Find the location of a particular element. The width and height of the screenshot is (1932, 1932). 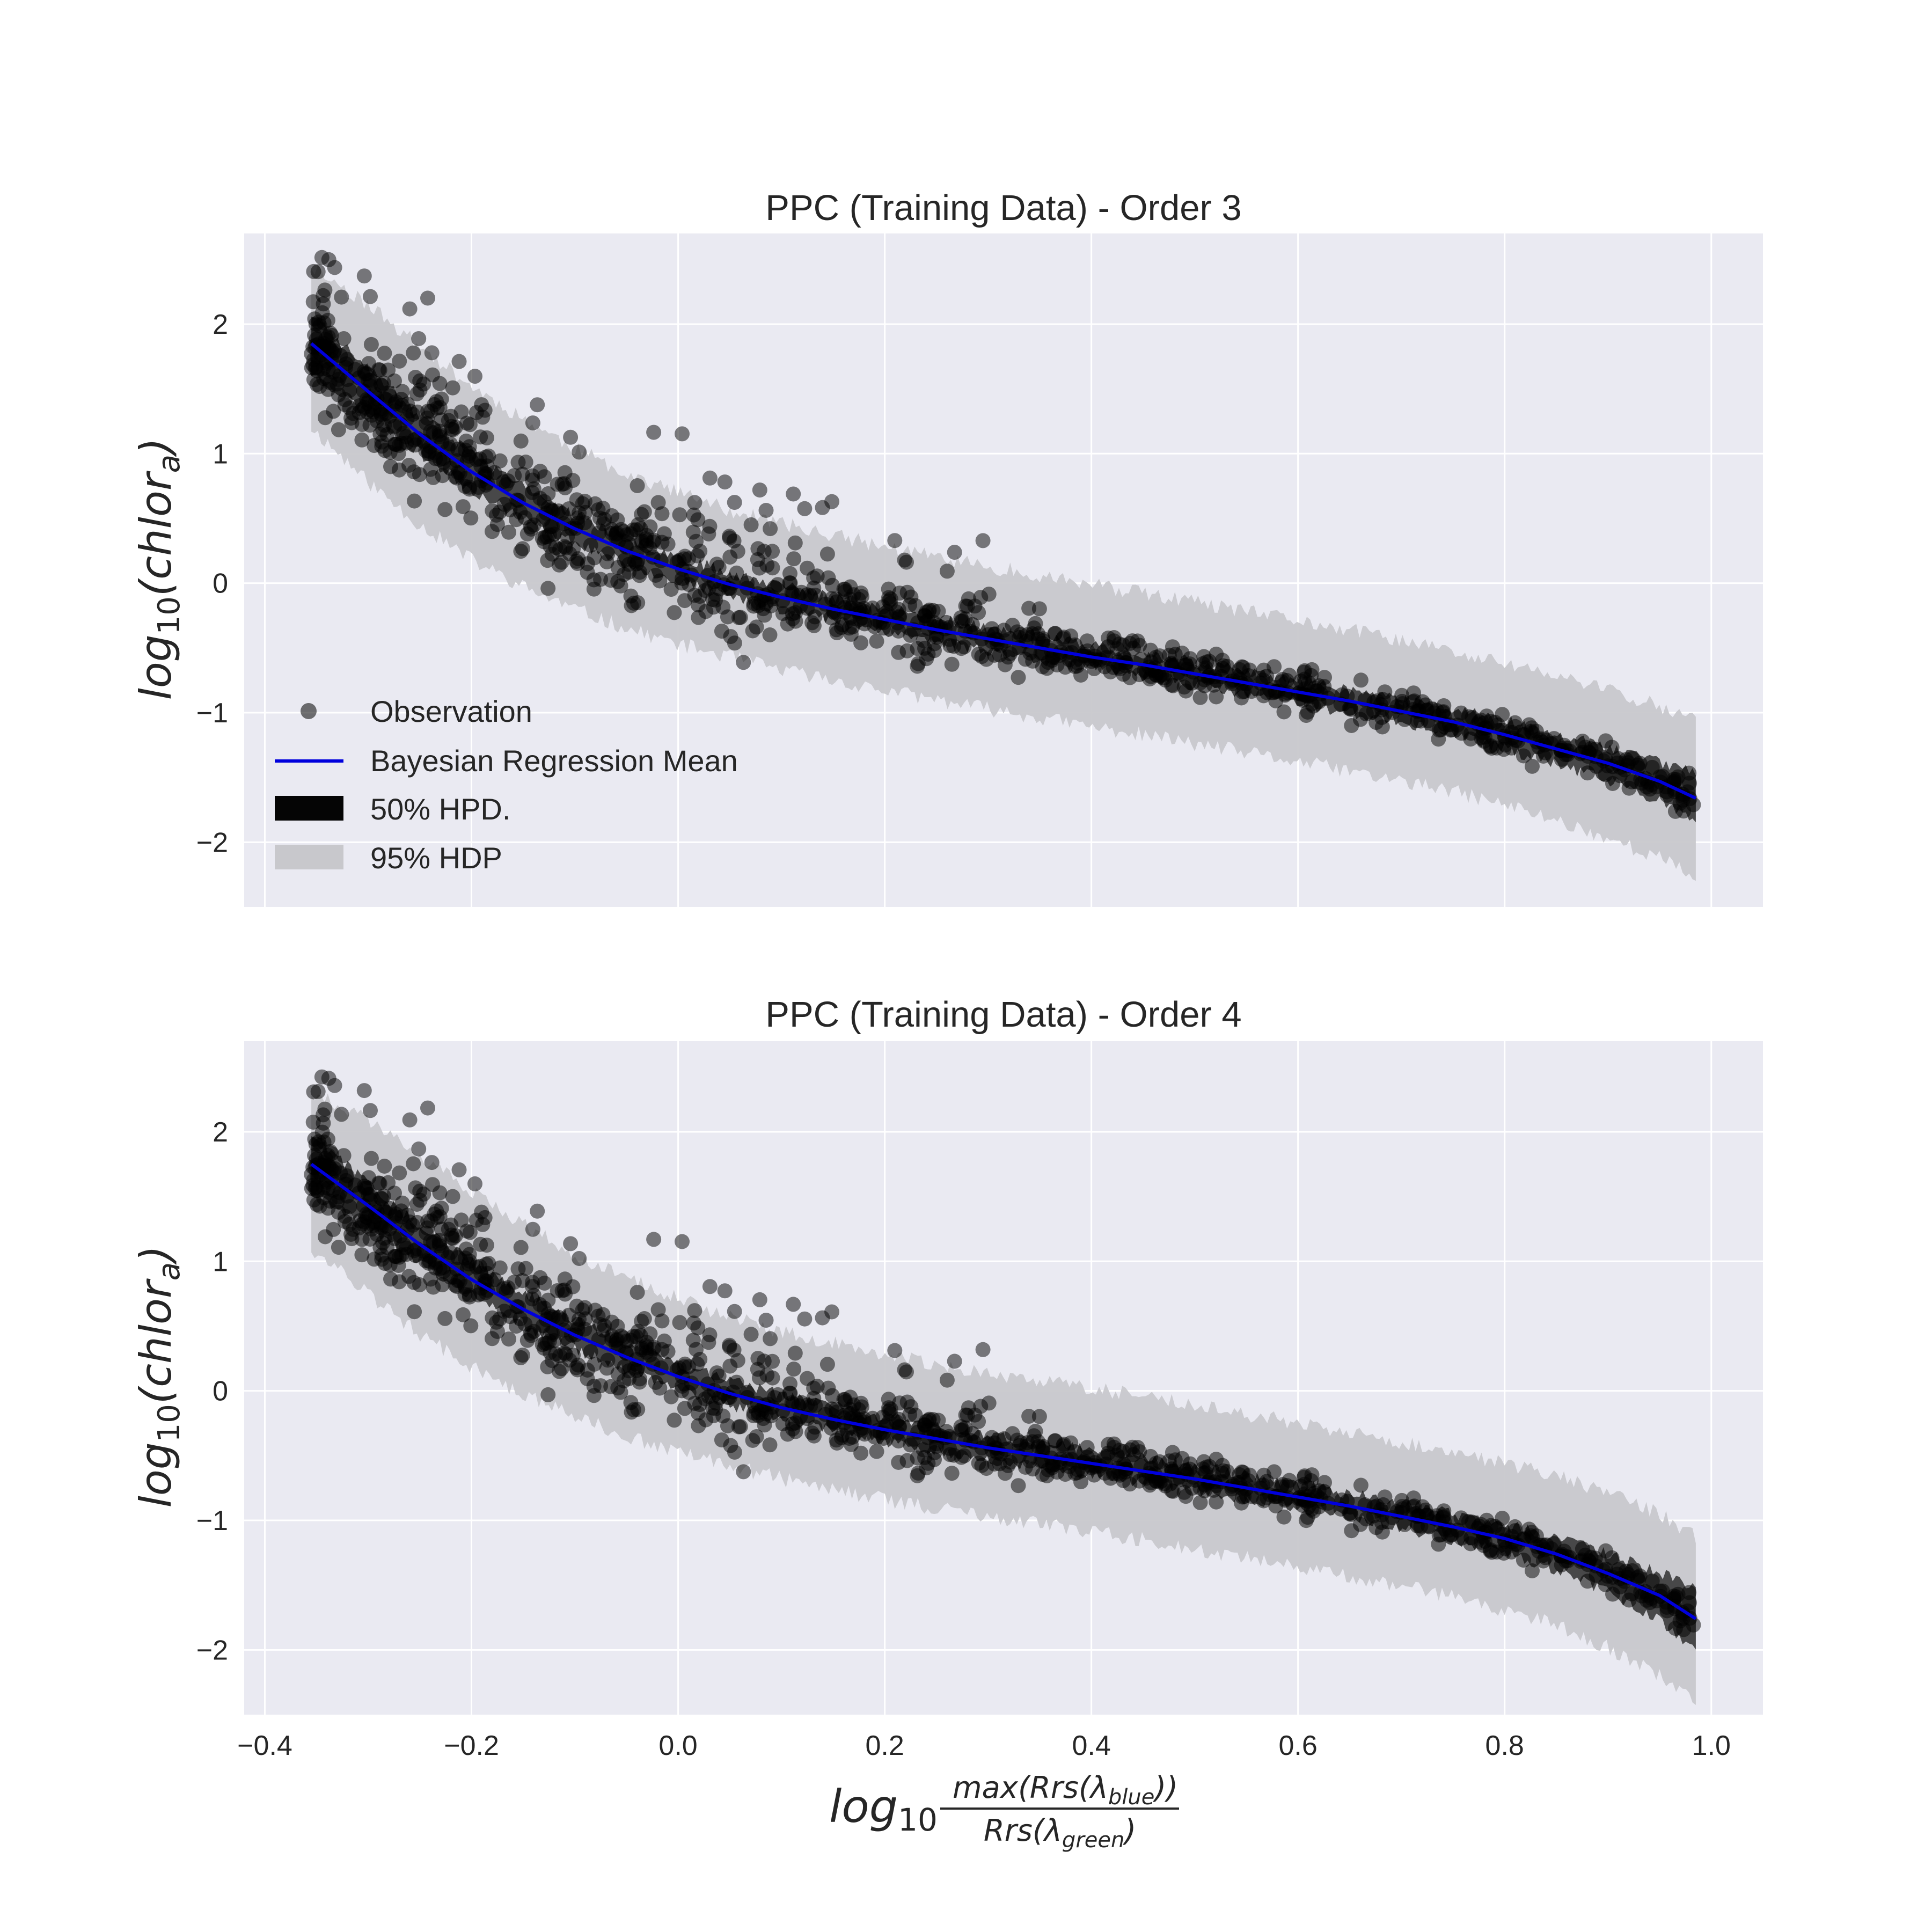

legend-mean-label: Bayesian Regression Mean is located at coordinates (554, 761).